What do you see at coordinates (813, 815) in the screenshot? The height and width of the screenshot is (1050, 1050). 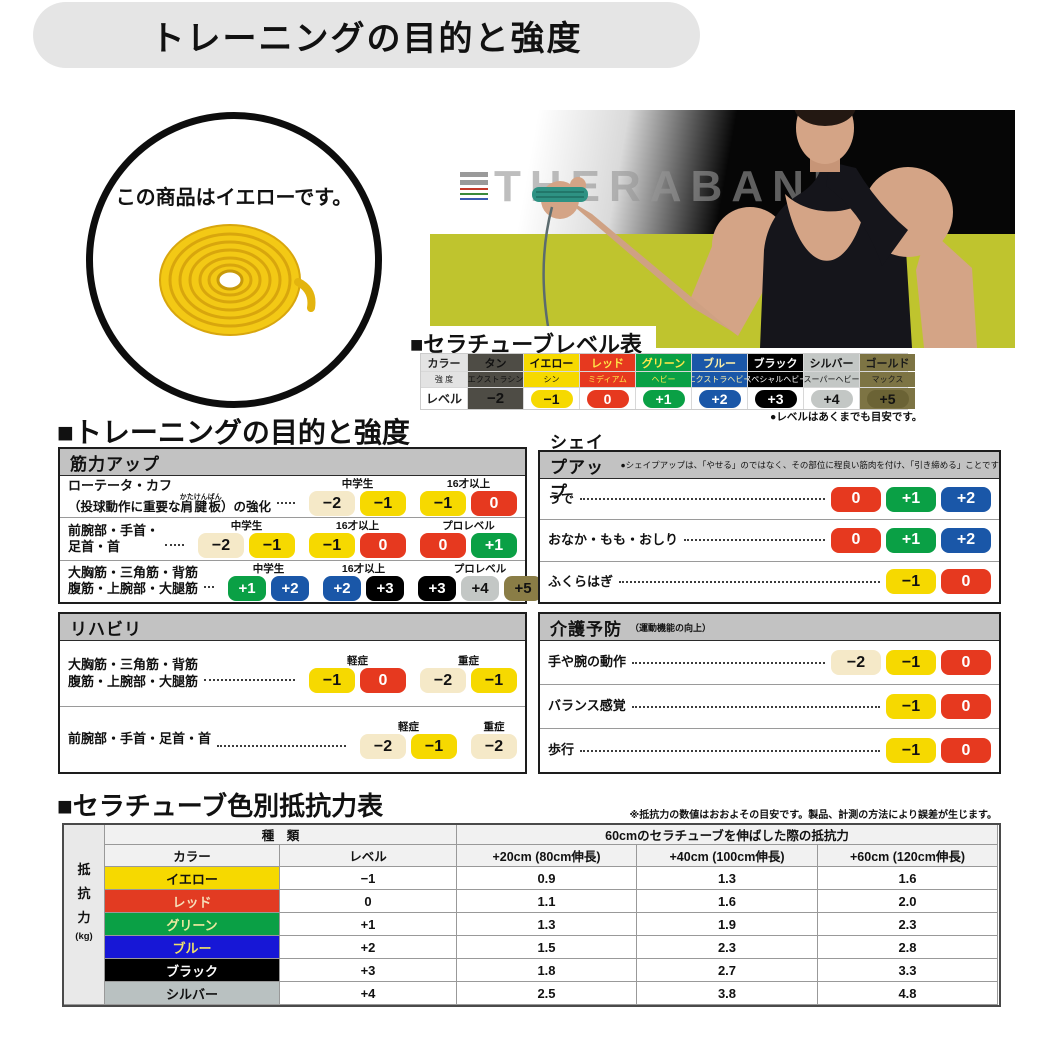 I see `resistance-table-note: ※抵抗力の数値はおおよその目安です。製品、計測の方法により誤差が生じます。` at bounding box center [813, 815].